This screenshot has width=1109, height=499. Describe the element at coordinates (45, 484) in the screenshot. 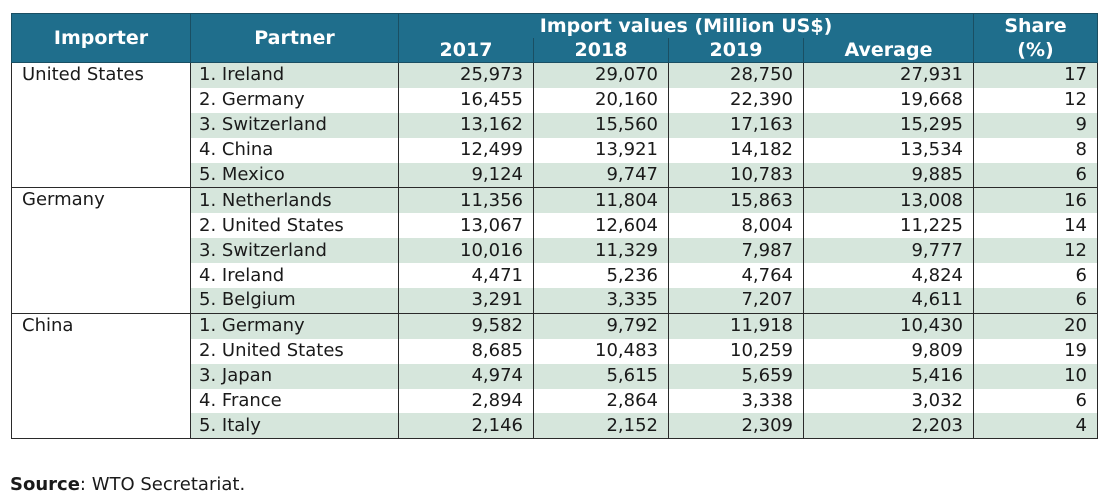

I see `source-label: Source` at that location.